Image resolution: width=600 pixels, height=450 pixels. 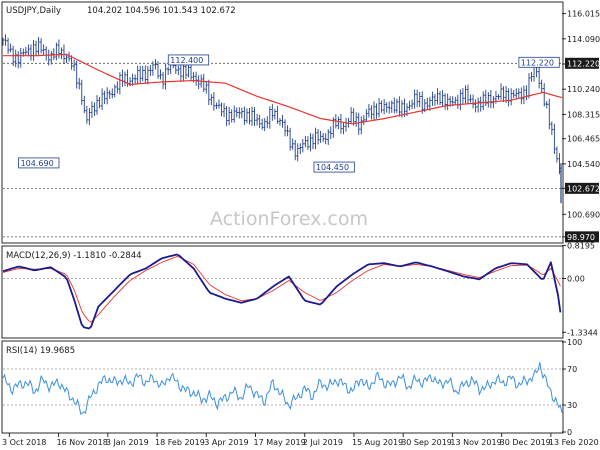 What do you see at coordinates (572, 405) in the screenshot?
I see `rsi-y-tick-label: 30` at bounding box center [572, 405].